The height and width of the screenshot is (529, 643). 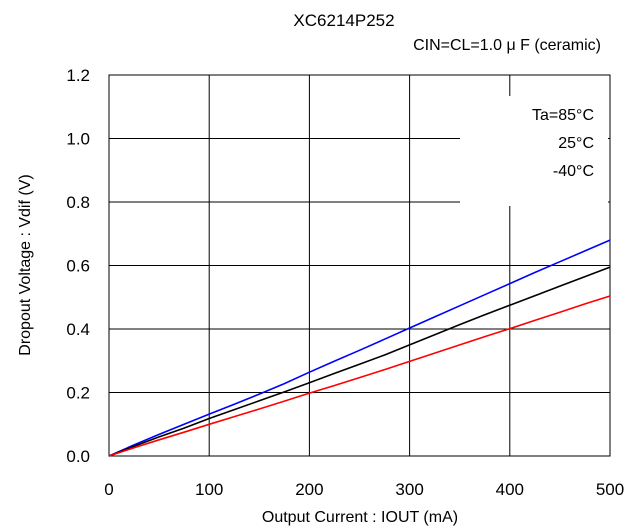 What do you see at coordinates (610, 489) in the screenshot?
I see `x-tick-label: 500` at bounding box center [610, 489].